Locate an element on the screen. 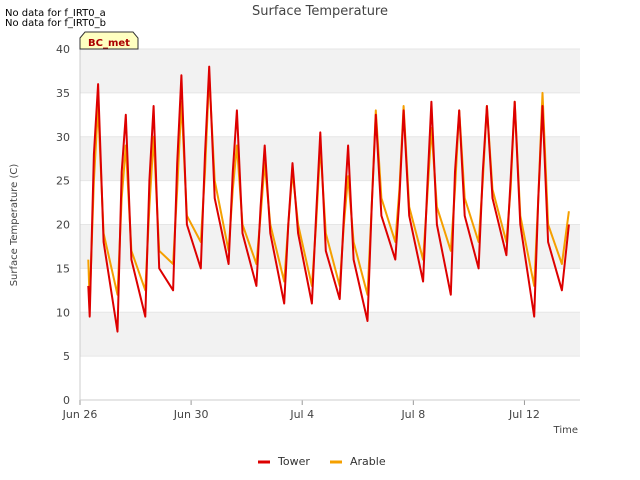  y-tick-label: 35 is located at coordinates (63, 93).